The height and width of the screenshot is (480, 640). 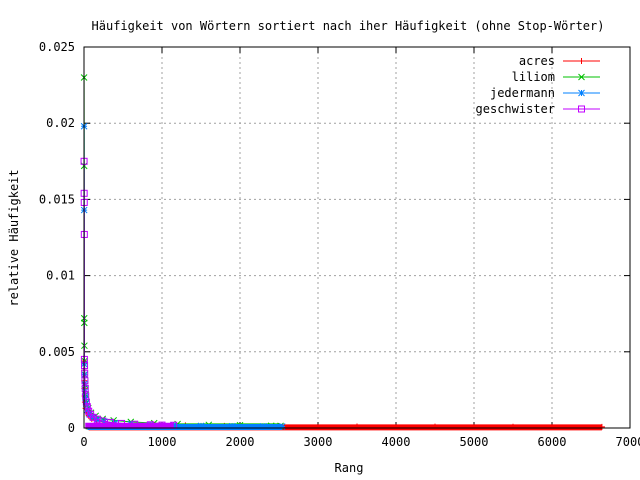 I want to click on legend-entry: liliom, so click(x=556, y=77).